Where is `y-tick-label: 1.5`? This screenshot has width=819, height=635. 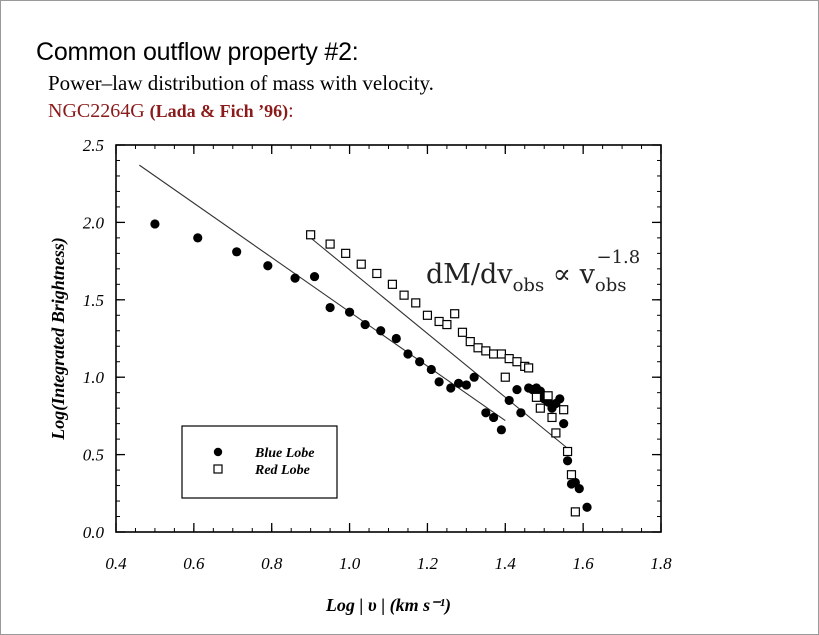
y-tick-label: 1.5 is located at coordinates (93, 300).